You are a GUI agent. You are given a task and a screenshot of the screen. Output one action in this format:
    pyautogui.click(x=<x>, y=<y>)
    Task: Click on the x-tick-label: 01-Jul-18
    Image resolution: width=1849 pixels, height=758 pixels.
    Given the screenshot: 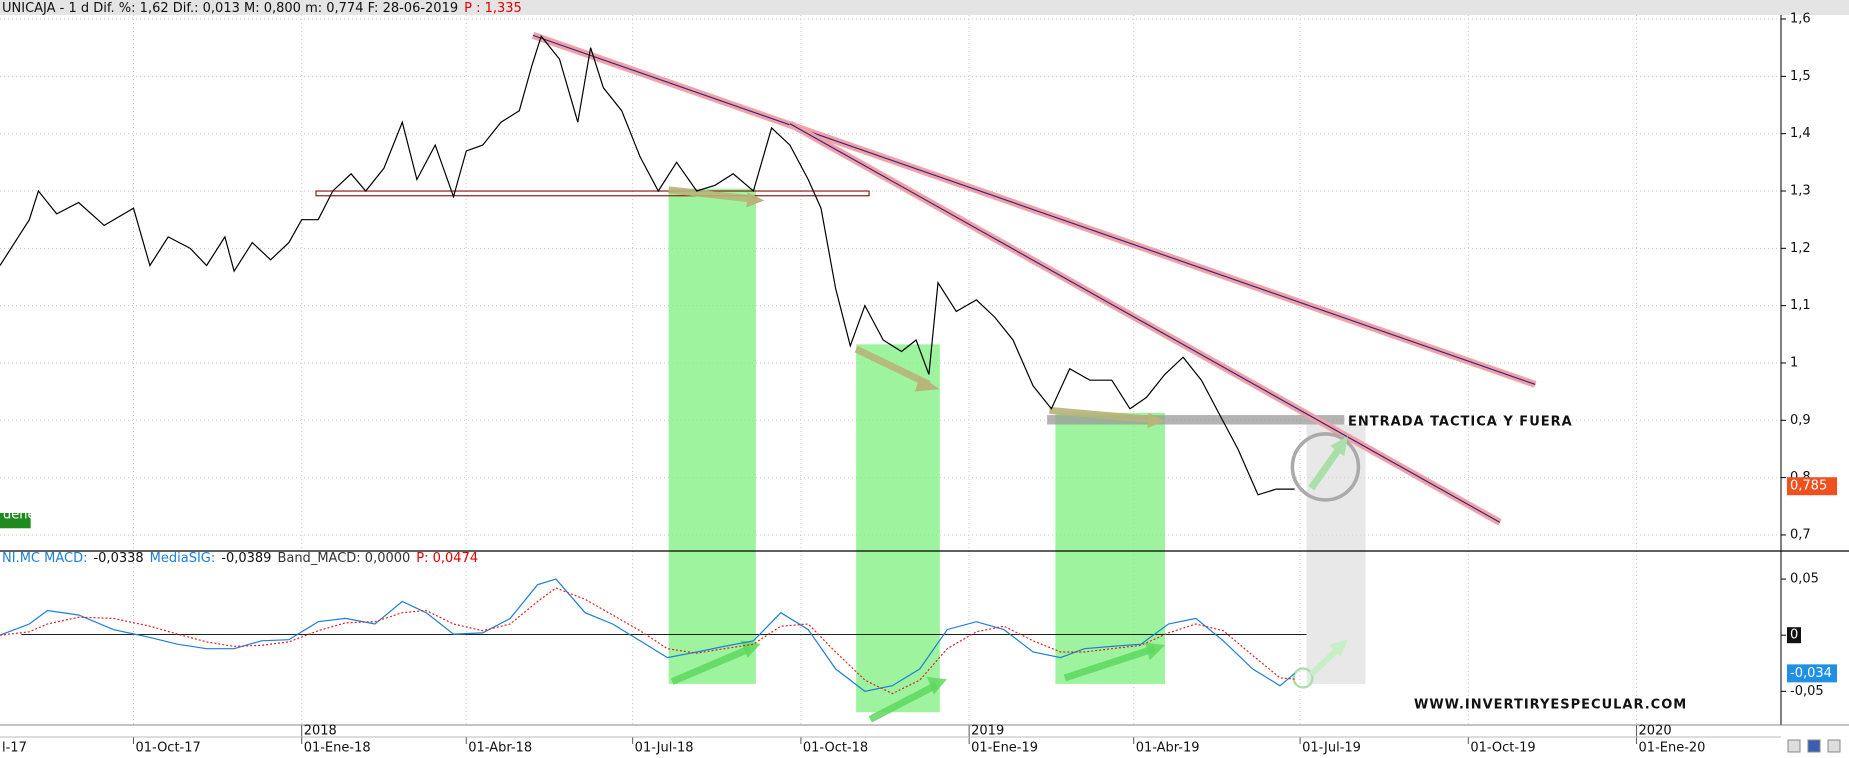 What is the action you would take?
    pyautogui.click(x=664, y=748)
    